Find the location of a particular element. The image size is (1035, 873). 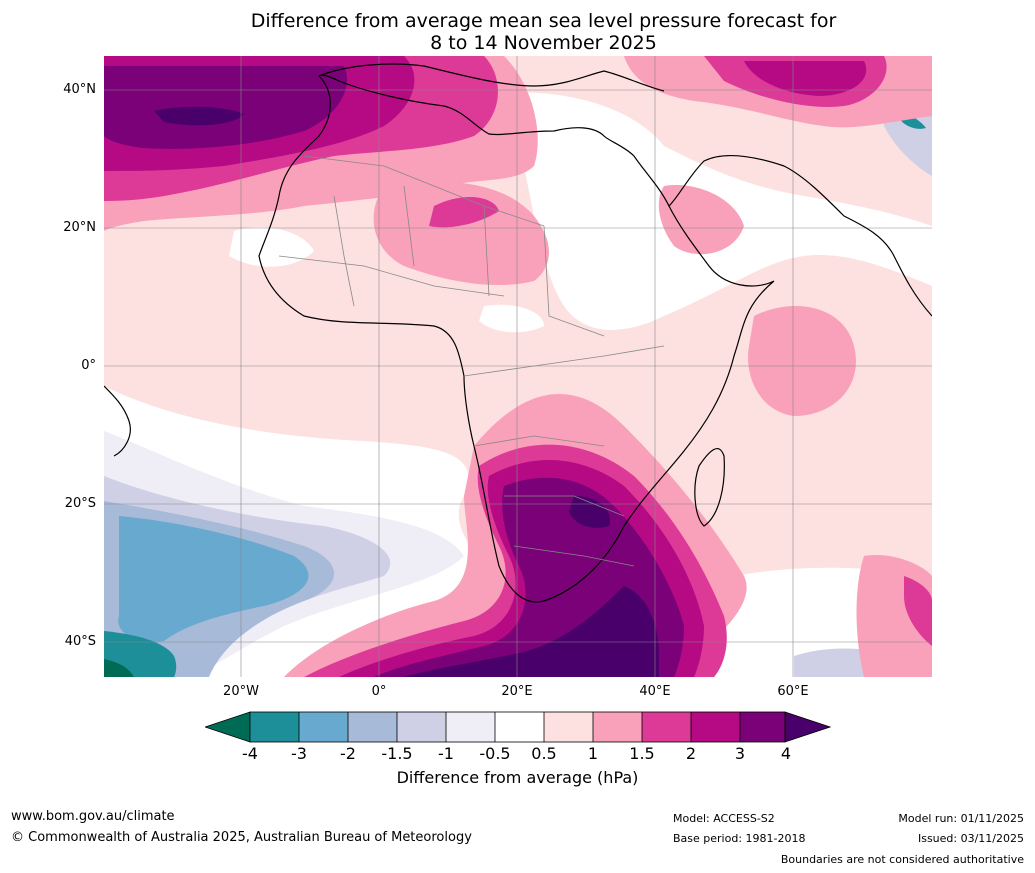

colorbar-label: Difference from average (hPa) is located at coordinates (517, 777).